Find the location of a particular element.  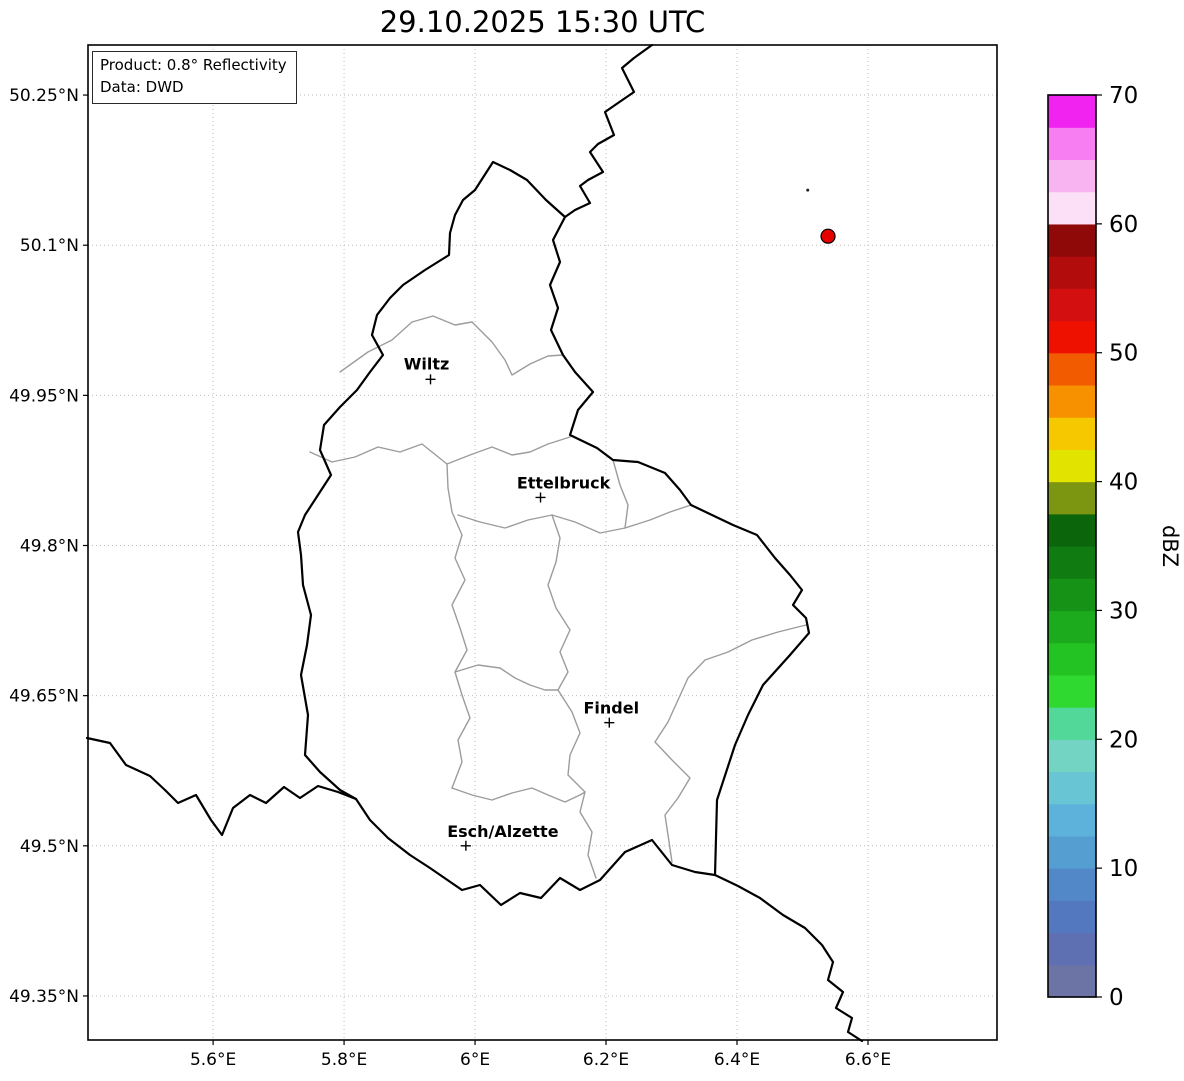

y-tick-label: 49.8°N is located at coordinates (49, 547).